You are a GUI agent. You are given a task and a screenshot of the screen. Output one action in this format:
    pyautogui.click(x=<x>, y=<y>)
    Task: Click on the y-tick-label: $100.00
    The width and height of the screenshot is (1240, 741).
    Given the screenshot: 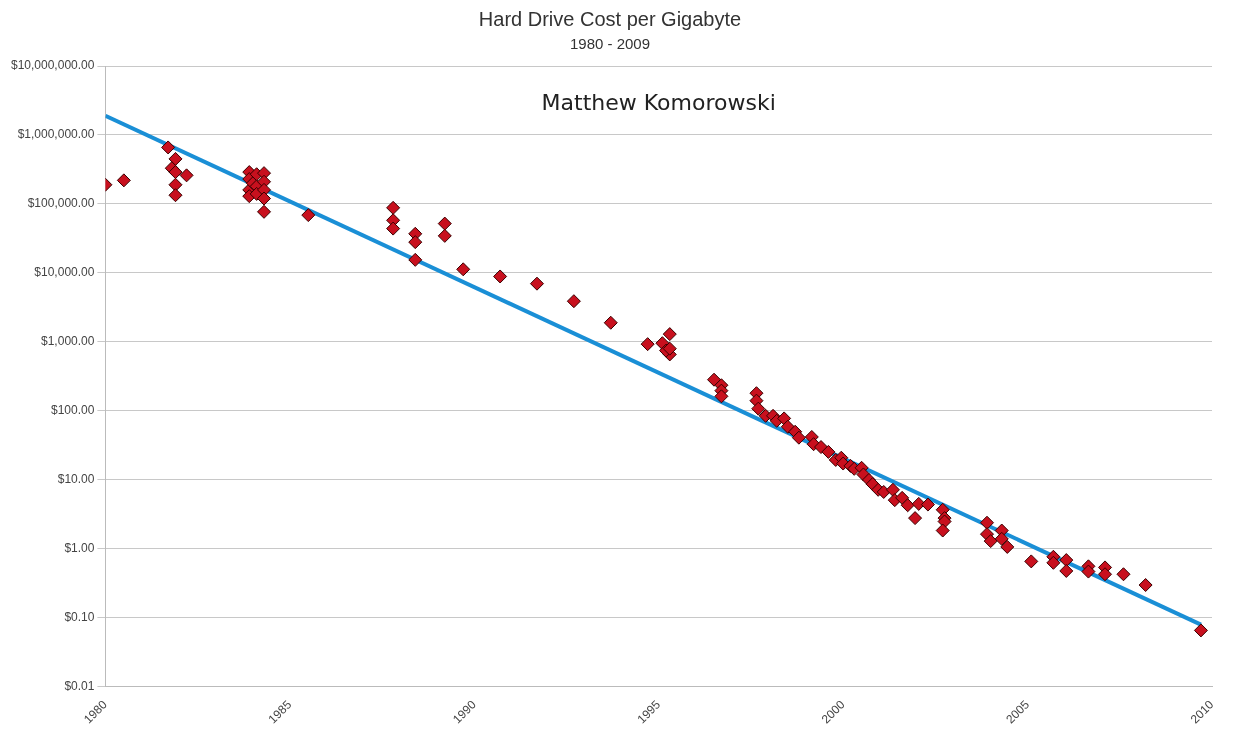 What is the action you would take?
    pyautogui.click(x=73, y=410)
    